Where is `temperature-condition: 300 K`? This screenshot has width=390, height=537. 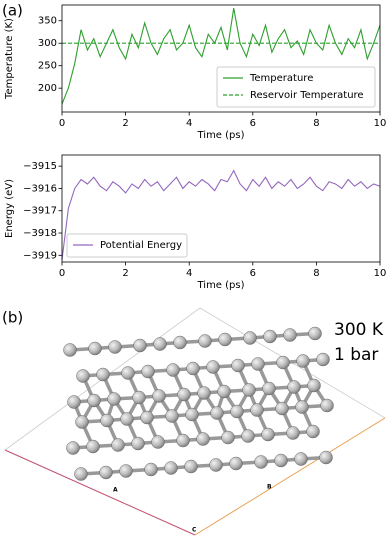 temperature-condition: 300 K is located at coordinates (359, 330).